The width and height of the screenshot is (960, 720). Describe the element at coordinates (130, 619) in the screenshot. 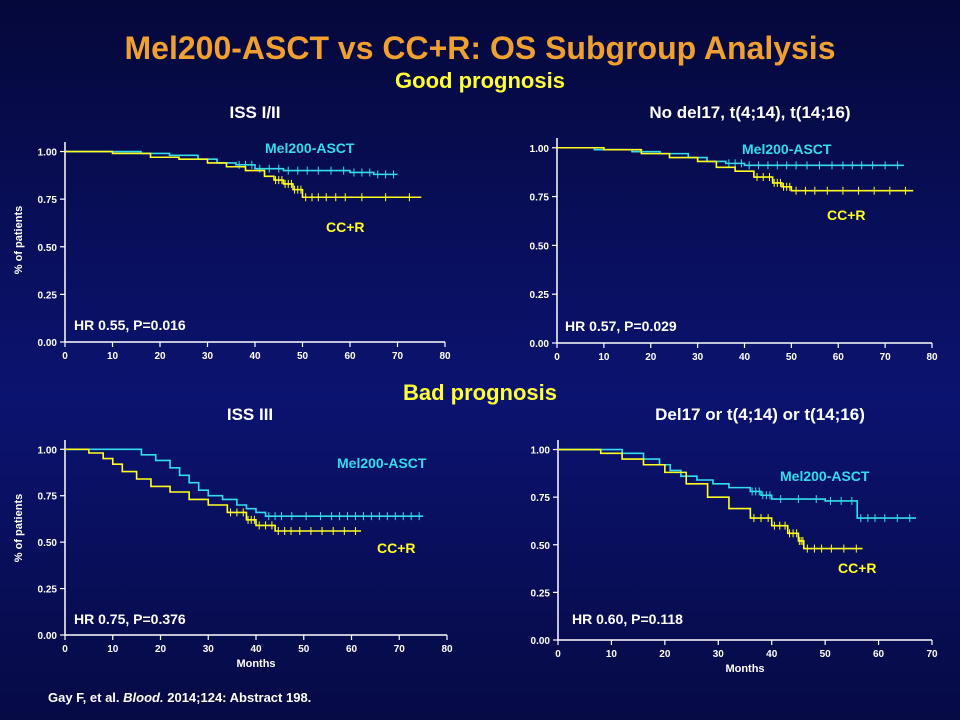

I see `hazard-ratio-annotation: HR 0.75, P=0.376` at that location.